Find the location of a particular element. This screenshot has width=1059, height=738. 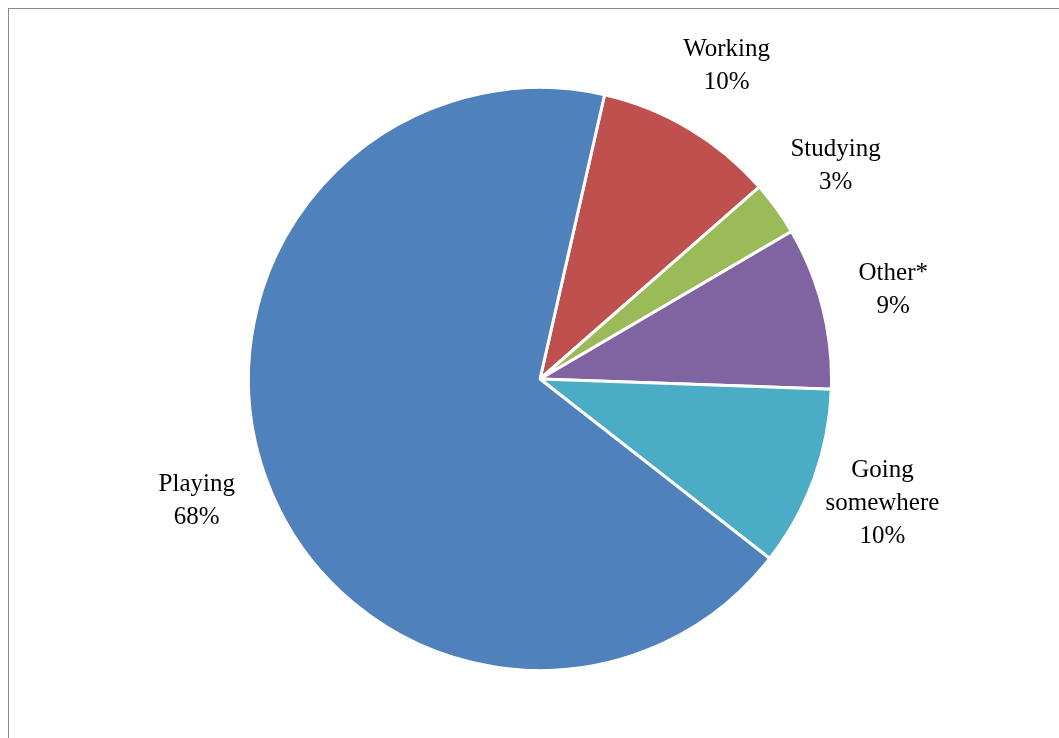

data-label: 3% is located at coordinates (835, 180).